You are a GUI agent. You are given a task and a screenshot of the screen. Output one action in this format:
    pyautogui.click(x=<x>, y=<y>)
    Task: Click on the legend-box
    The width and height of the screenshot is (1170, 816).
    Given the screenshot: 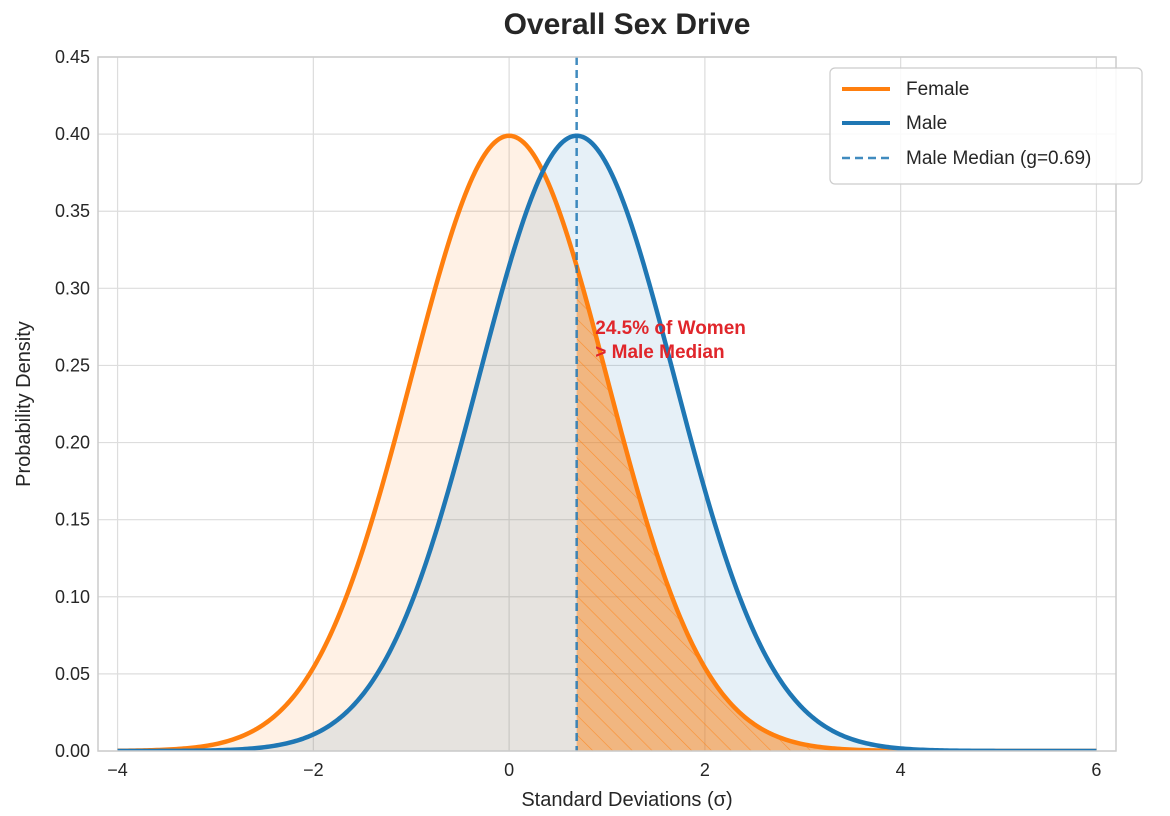 What is the action you would take?
    pyautogui.click(x=986, y=126)
    